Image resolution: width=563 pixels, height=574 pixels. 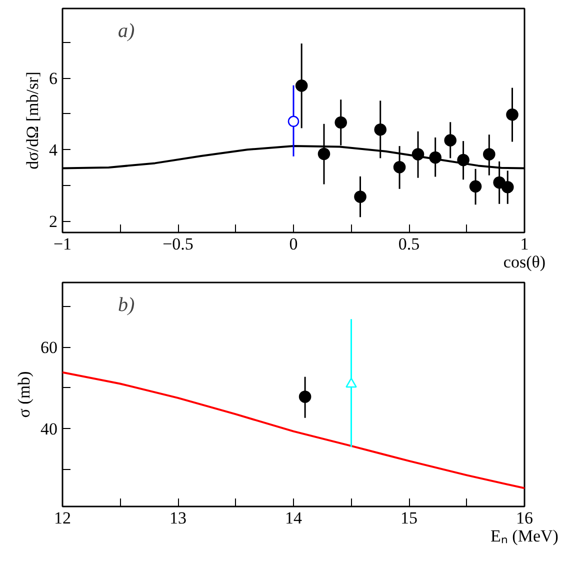 What do you see at coordinates (53, 150) in the screenshot?
I see `y-tick-label: 4` at bounding box center [53, 150].